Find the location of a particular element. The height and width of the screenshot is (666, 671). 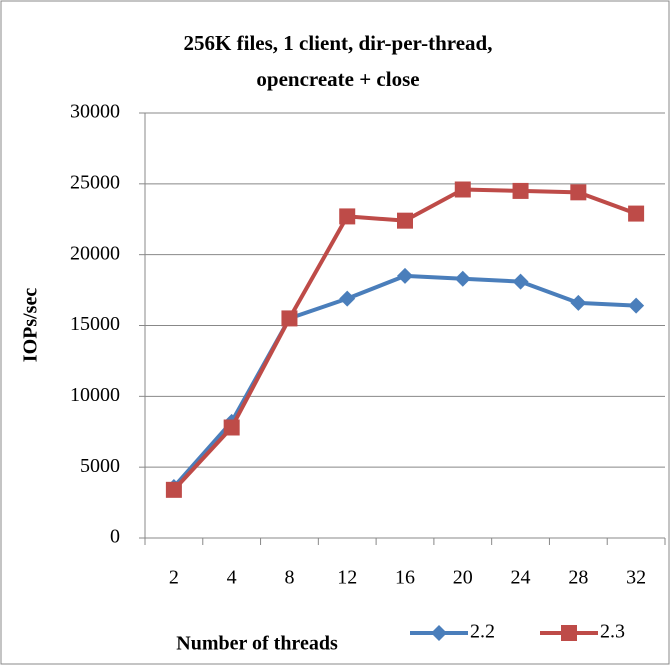

y-tick-label: 20000 is located at coordinates (95, 253).